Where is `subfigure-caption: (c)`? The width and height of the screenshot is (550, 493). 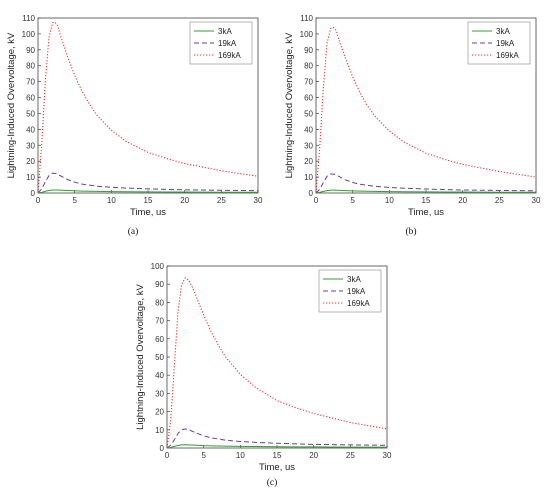
subfigure-caption: (c) is located at coordinates (272, 482).